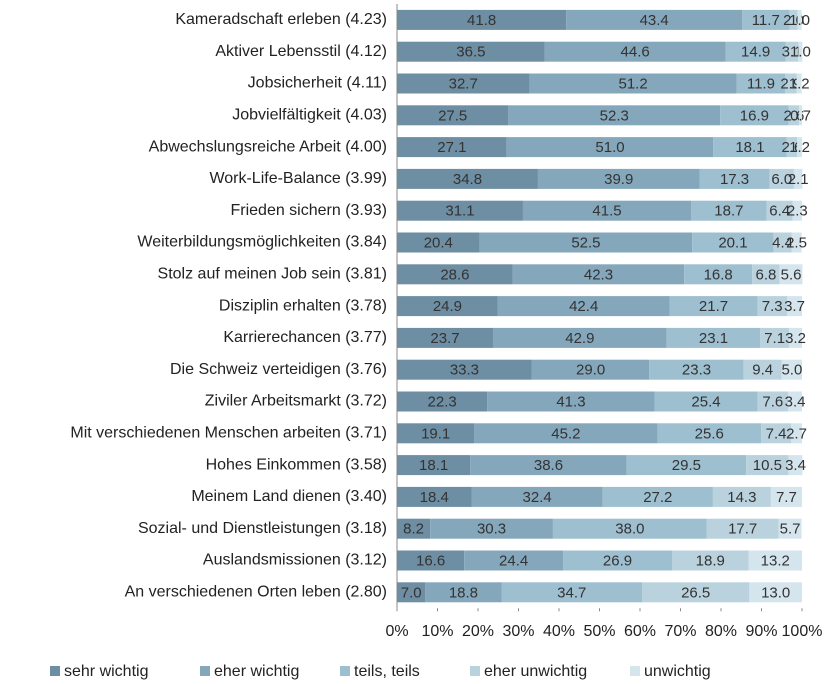 The width and height of the screenshot is (826, 684). Describe the element at coordinates (303, 305) in the screenshot. I see `category-label: Disziplin erhalten (3.78)` at that location.